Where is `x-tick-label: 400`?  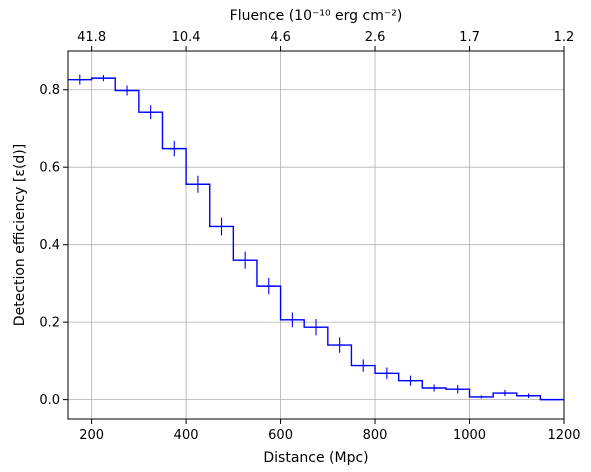 x-tick-label: 400 is located at coordinates (186, 435).